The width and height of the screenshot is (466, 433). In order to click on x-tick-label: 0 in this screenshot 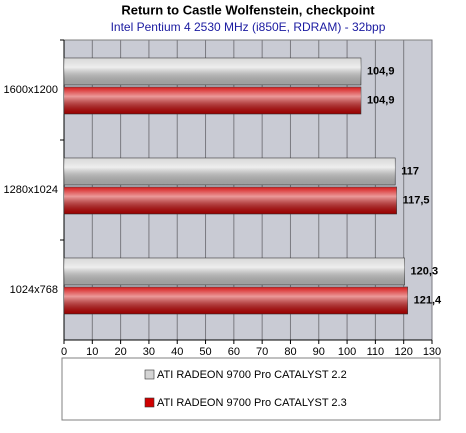, I will do `click(64, 352)`.